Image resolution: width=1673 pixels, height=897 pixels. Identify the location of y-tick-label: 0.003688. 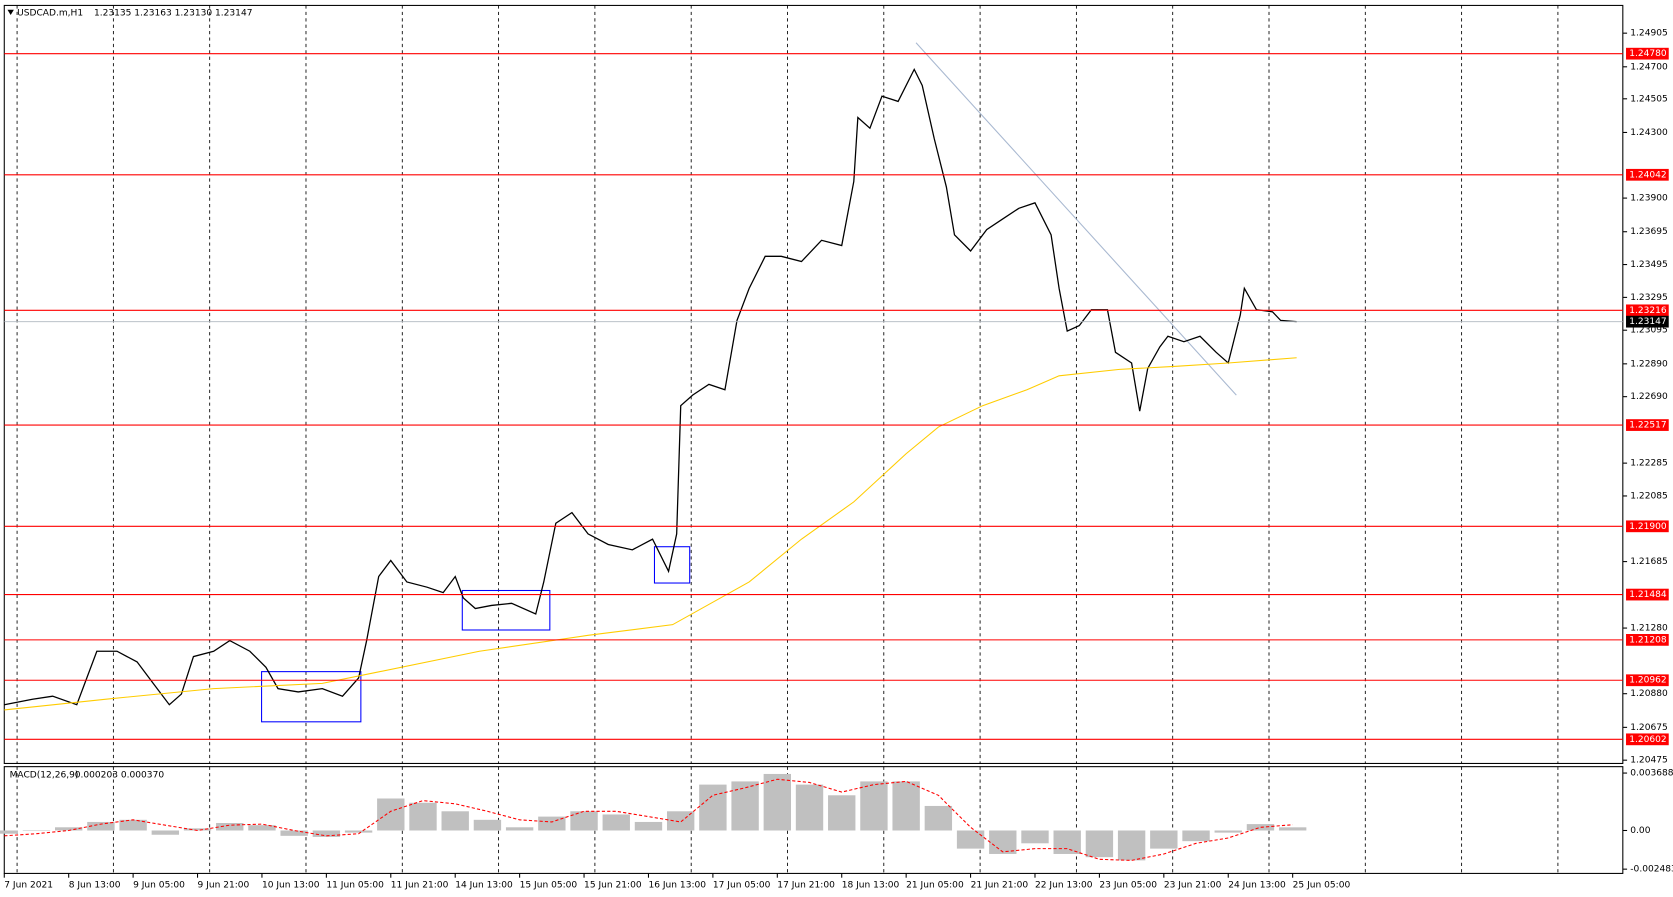
(1651, 774).